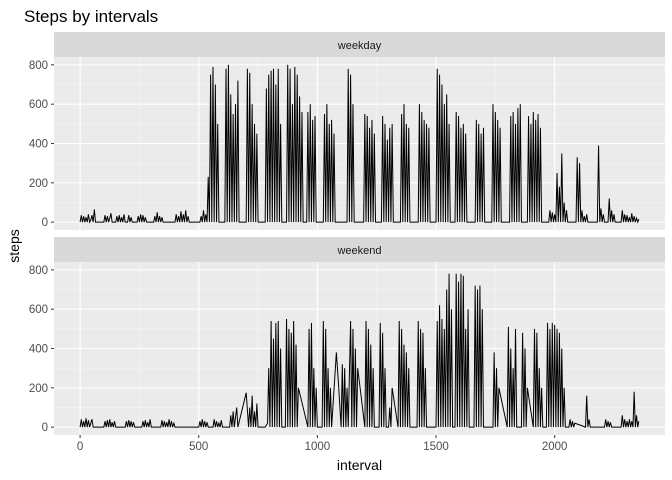  I want to click on strip-weekday, so click(359, 44).